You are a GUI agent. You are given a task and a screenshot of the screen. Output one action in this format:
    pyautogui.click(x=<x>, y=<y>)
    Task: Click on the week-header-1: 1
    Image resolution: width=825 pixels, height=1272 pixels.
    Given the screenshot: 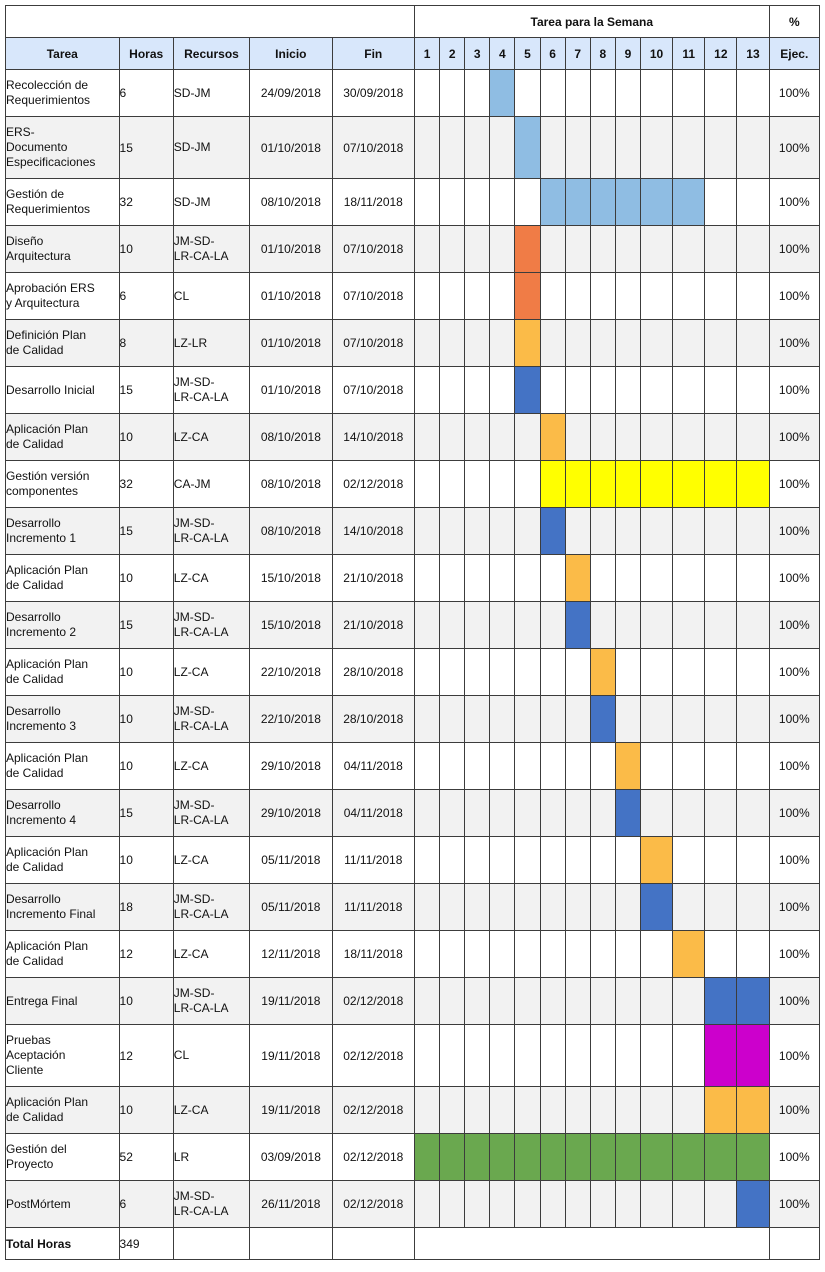 What is the action you would take?
    pyautogui.click(x=427, y=53)
    